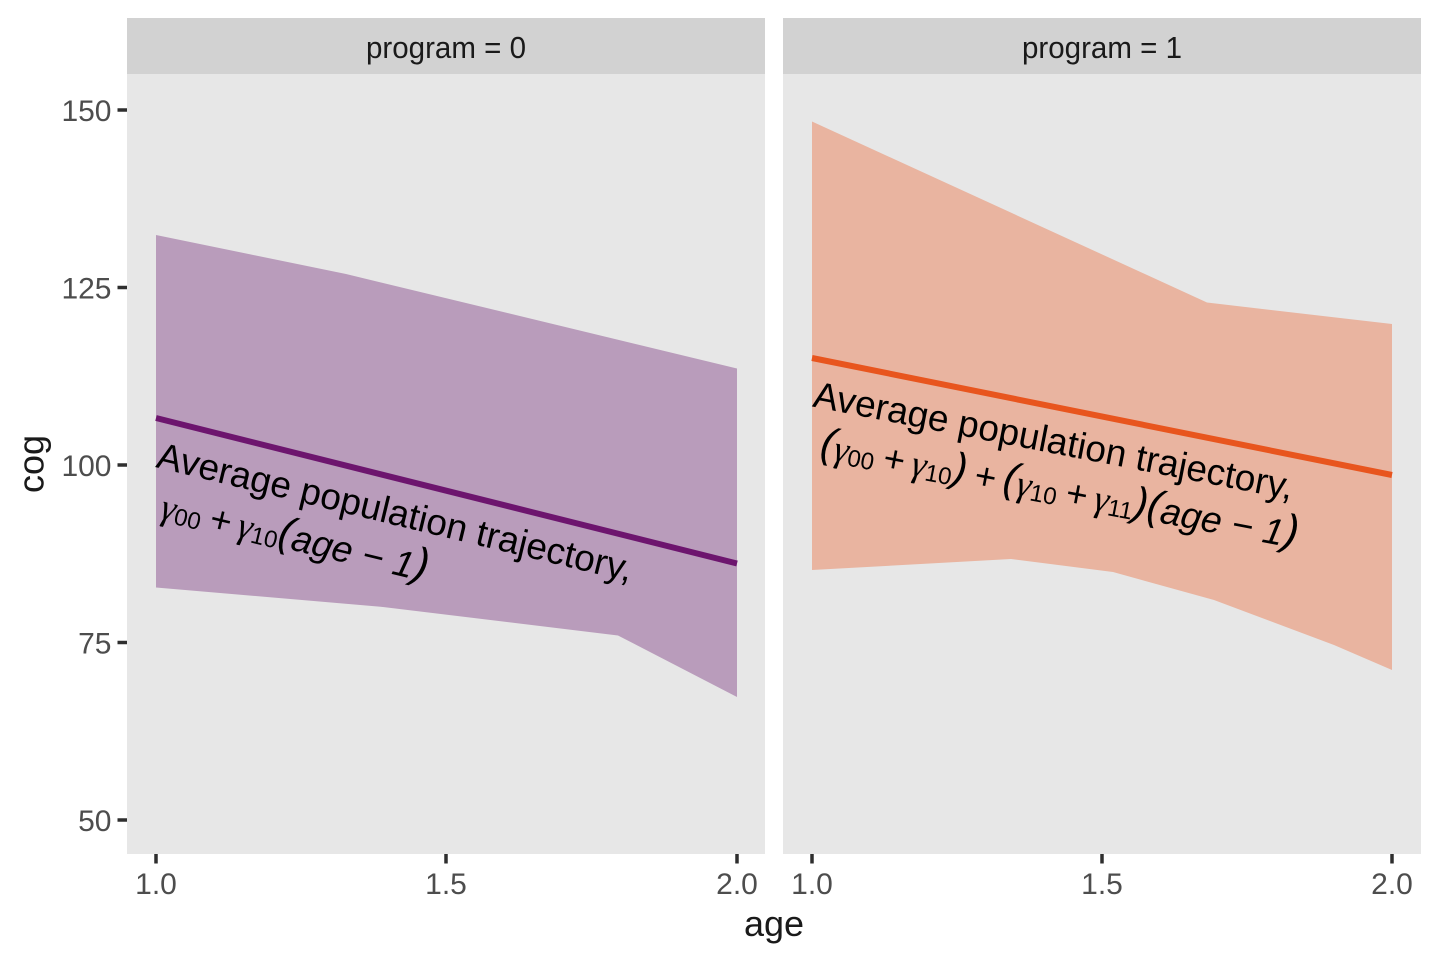 Image resolution: width=1440 pixels, height=960 pixels. What do you see at coordinates (31, 464) in the screenshot?
I see `svg-text: cog` at bounding box center [31, 464].